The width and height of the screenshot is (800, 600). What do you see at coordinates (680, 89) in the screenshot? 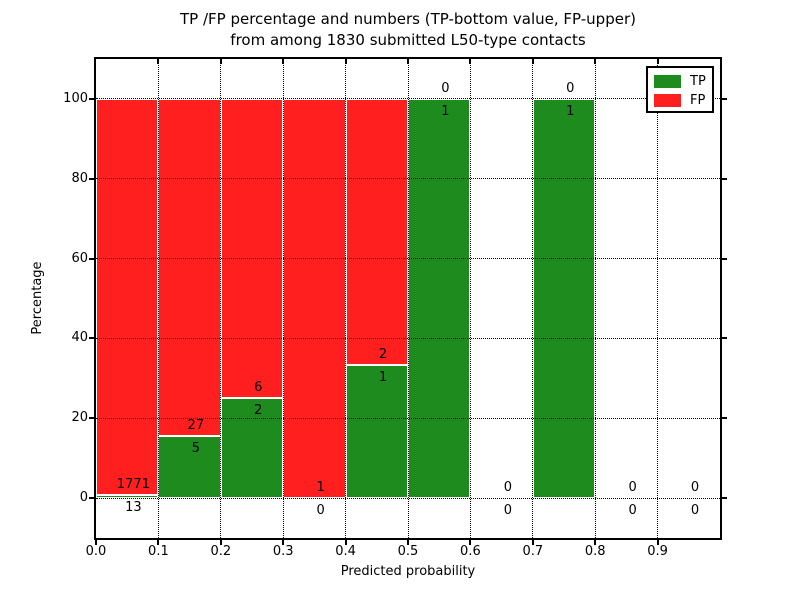
I see `legend: TP FP` at bounding box center [680, 89].